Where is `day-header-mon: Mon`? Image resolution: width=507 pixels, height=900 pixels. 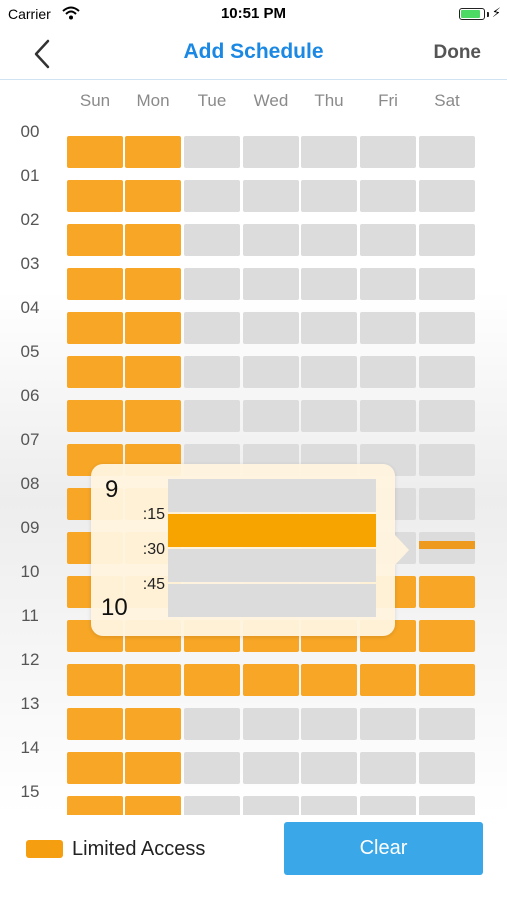
day-header-mon: Mon is located at coordinates (153, 100).